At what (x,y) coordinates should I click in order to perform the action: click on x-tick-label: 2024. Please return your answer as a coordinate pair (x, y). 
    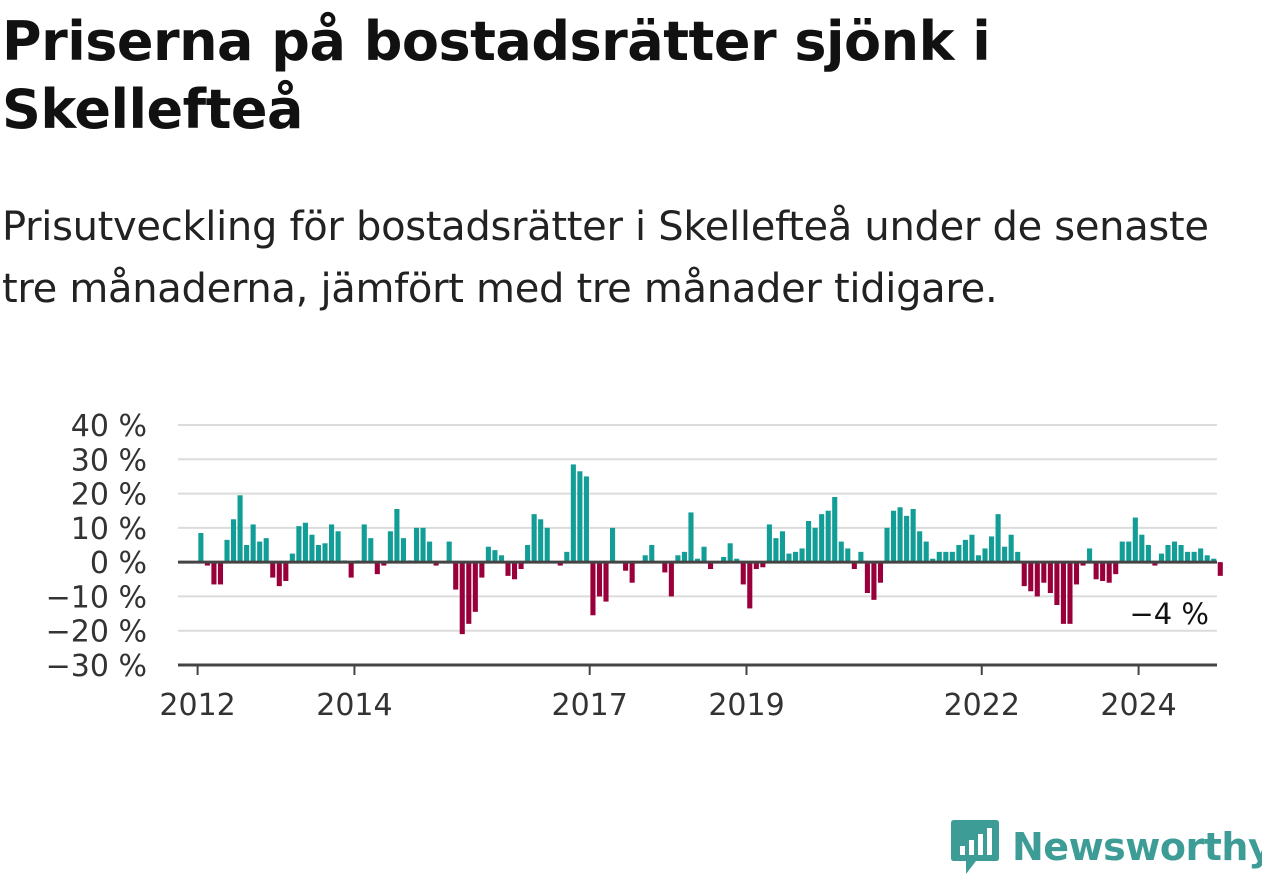
    Looking at the image, I should click on (1138, 705).